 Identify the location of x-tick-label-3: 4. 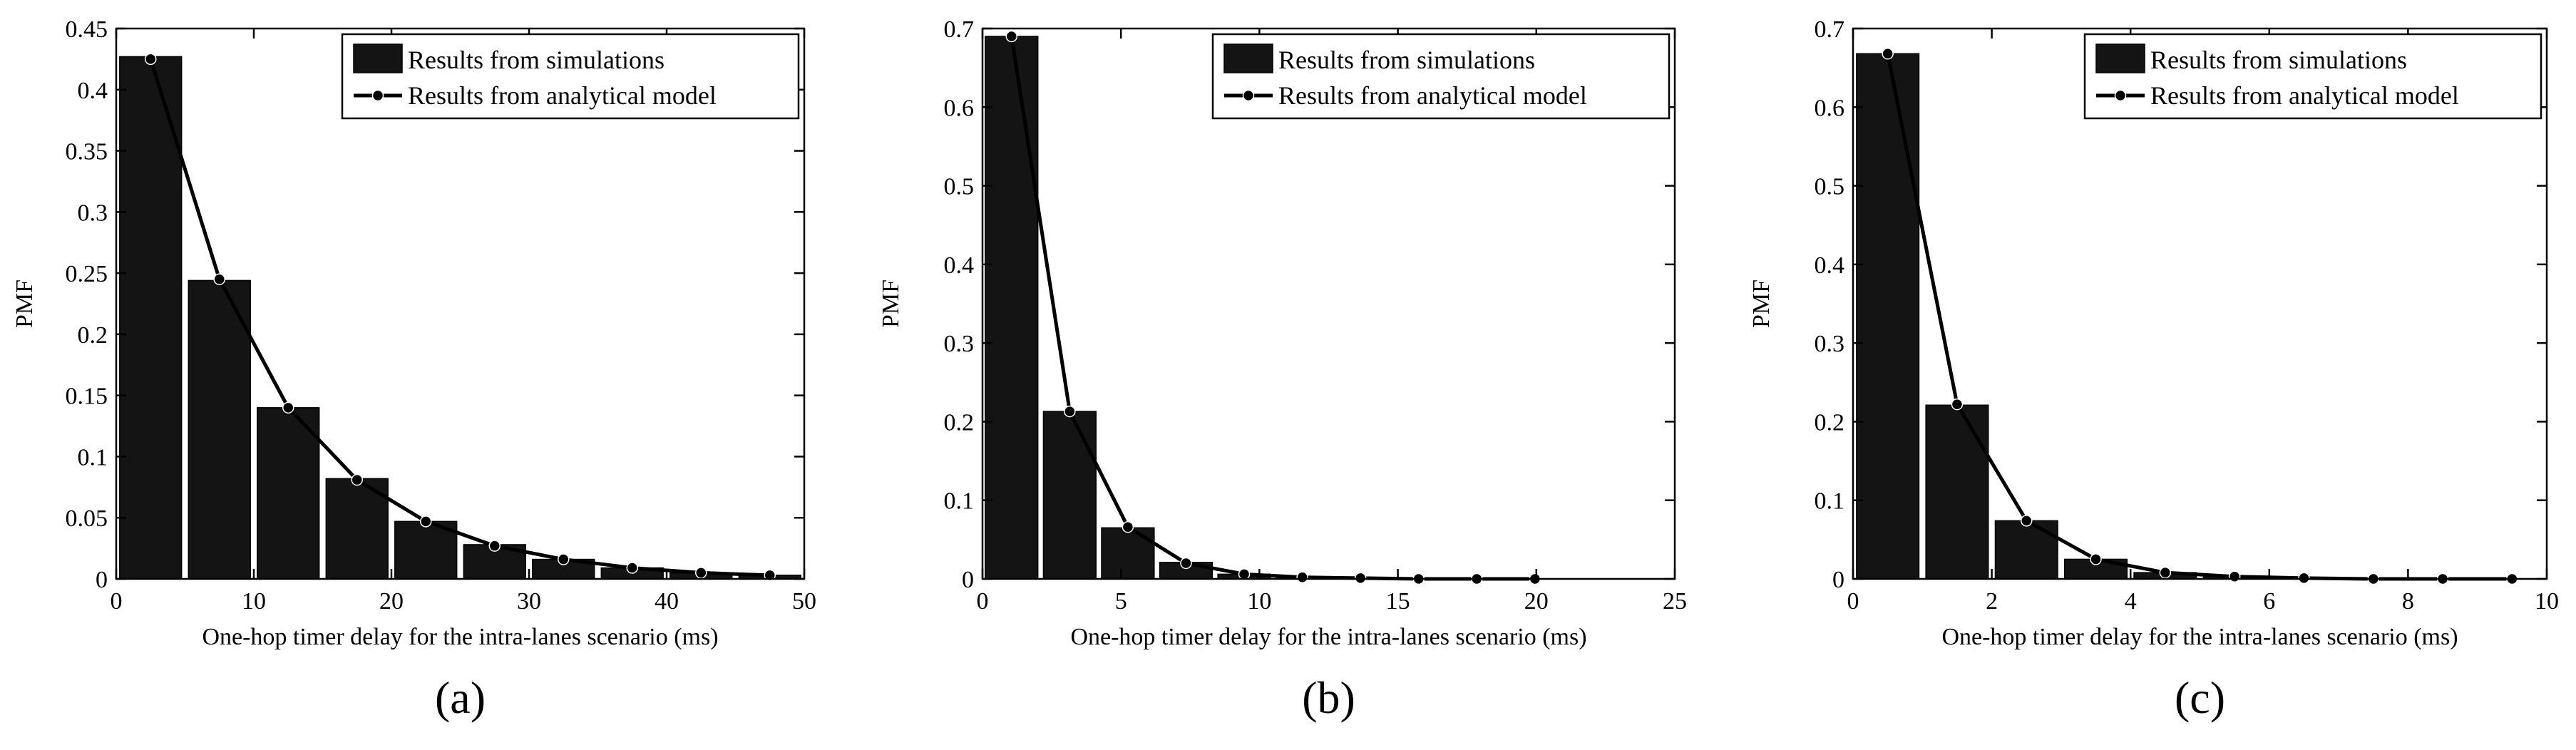
(2131, 602).